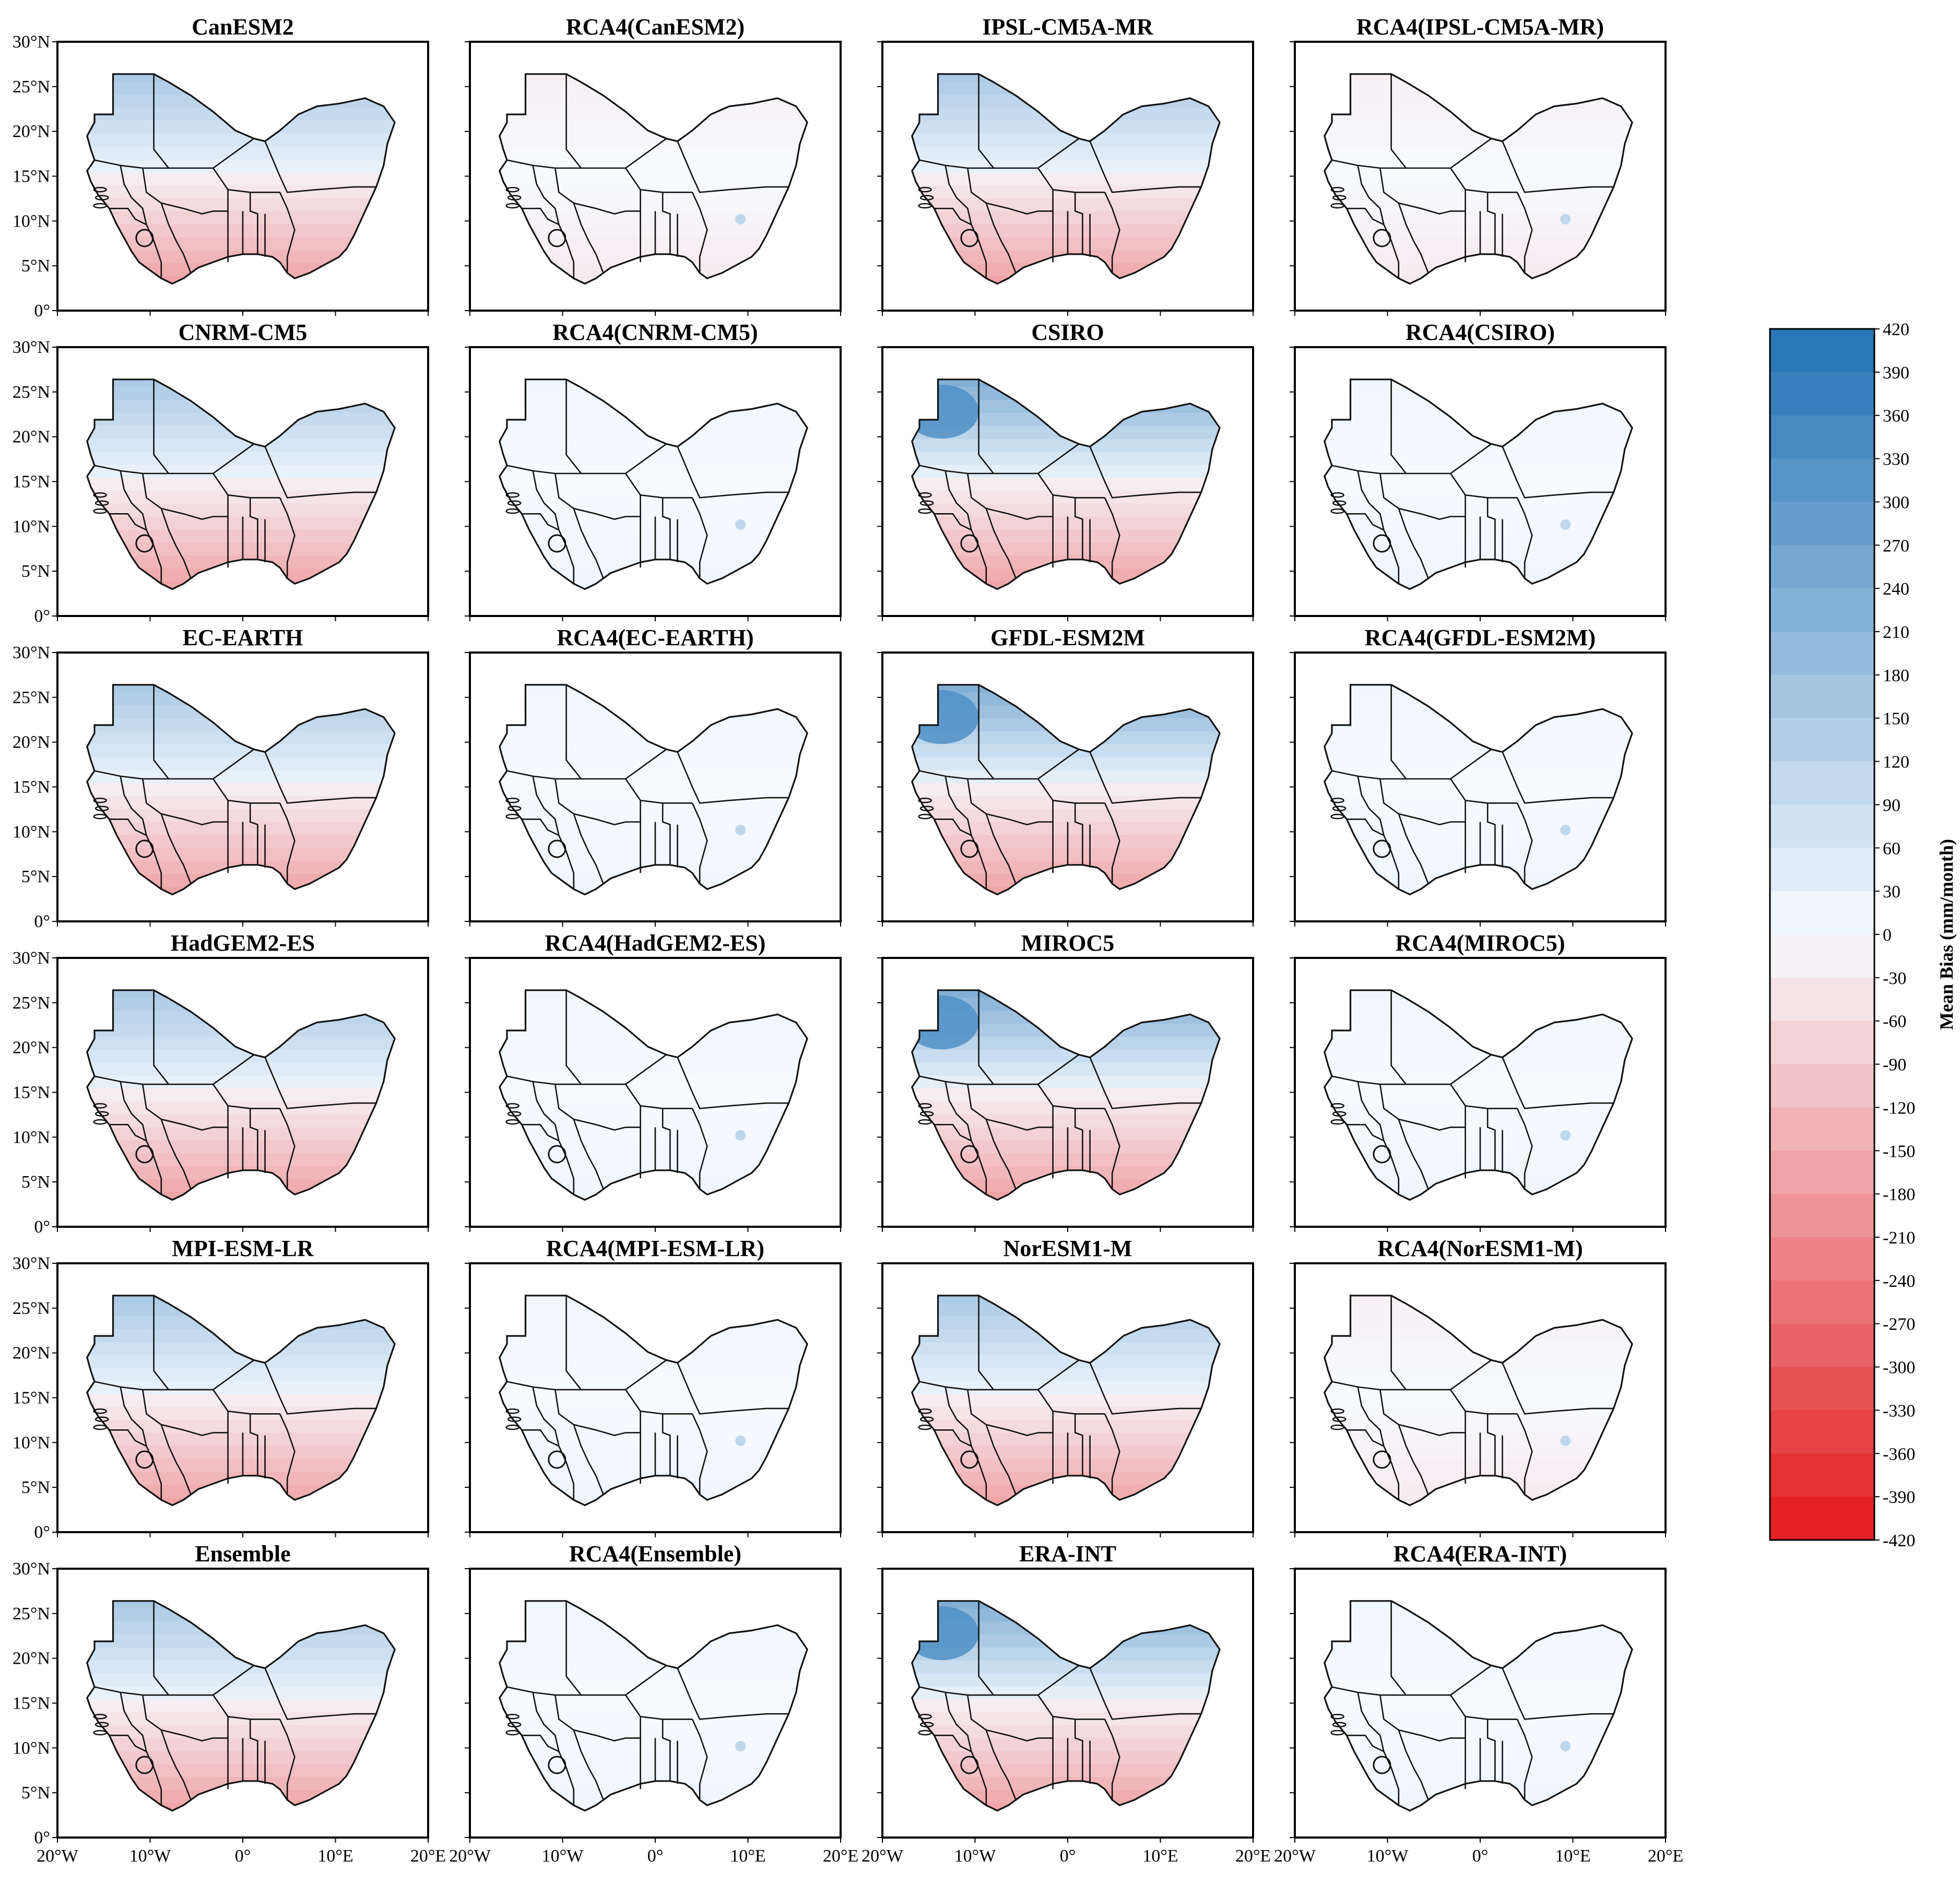 The image size is (1960, 1884). I want to click on lon-tick-label: 0°, so click(243, 1856).